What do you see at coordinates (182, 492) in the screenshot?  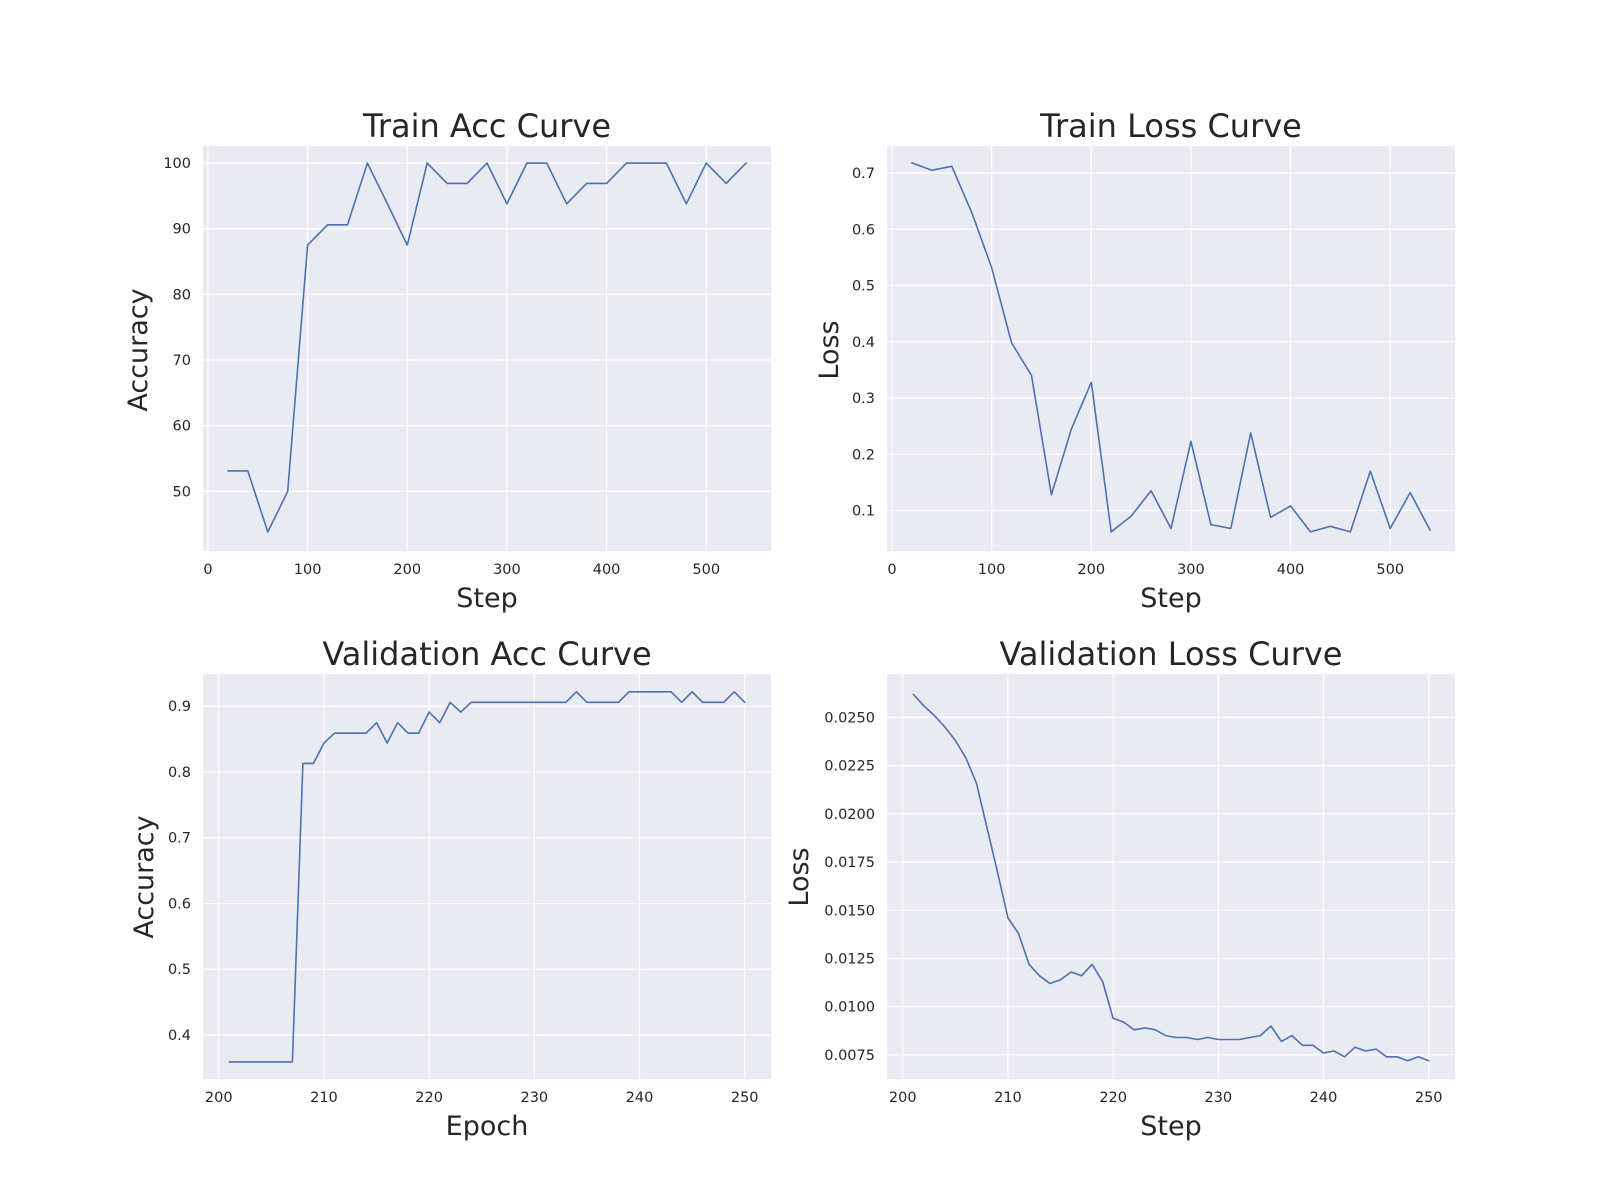 I see `y-tick-label: 50` at bounding box center [182, 492].